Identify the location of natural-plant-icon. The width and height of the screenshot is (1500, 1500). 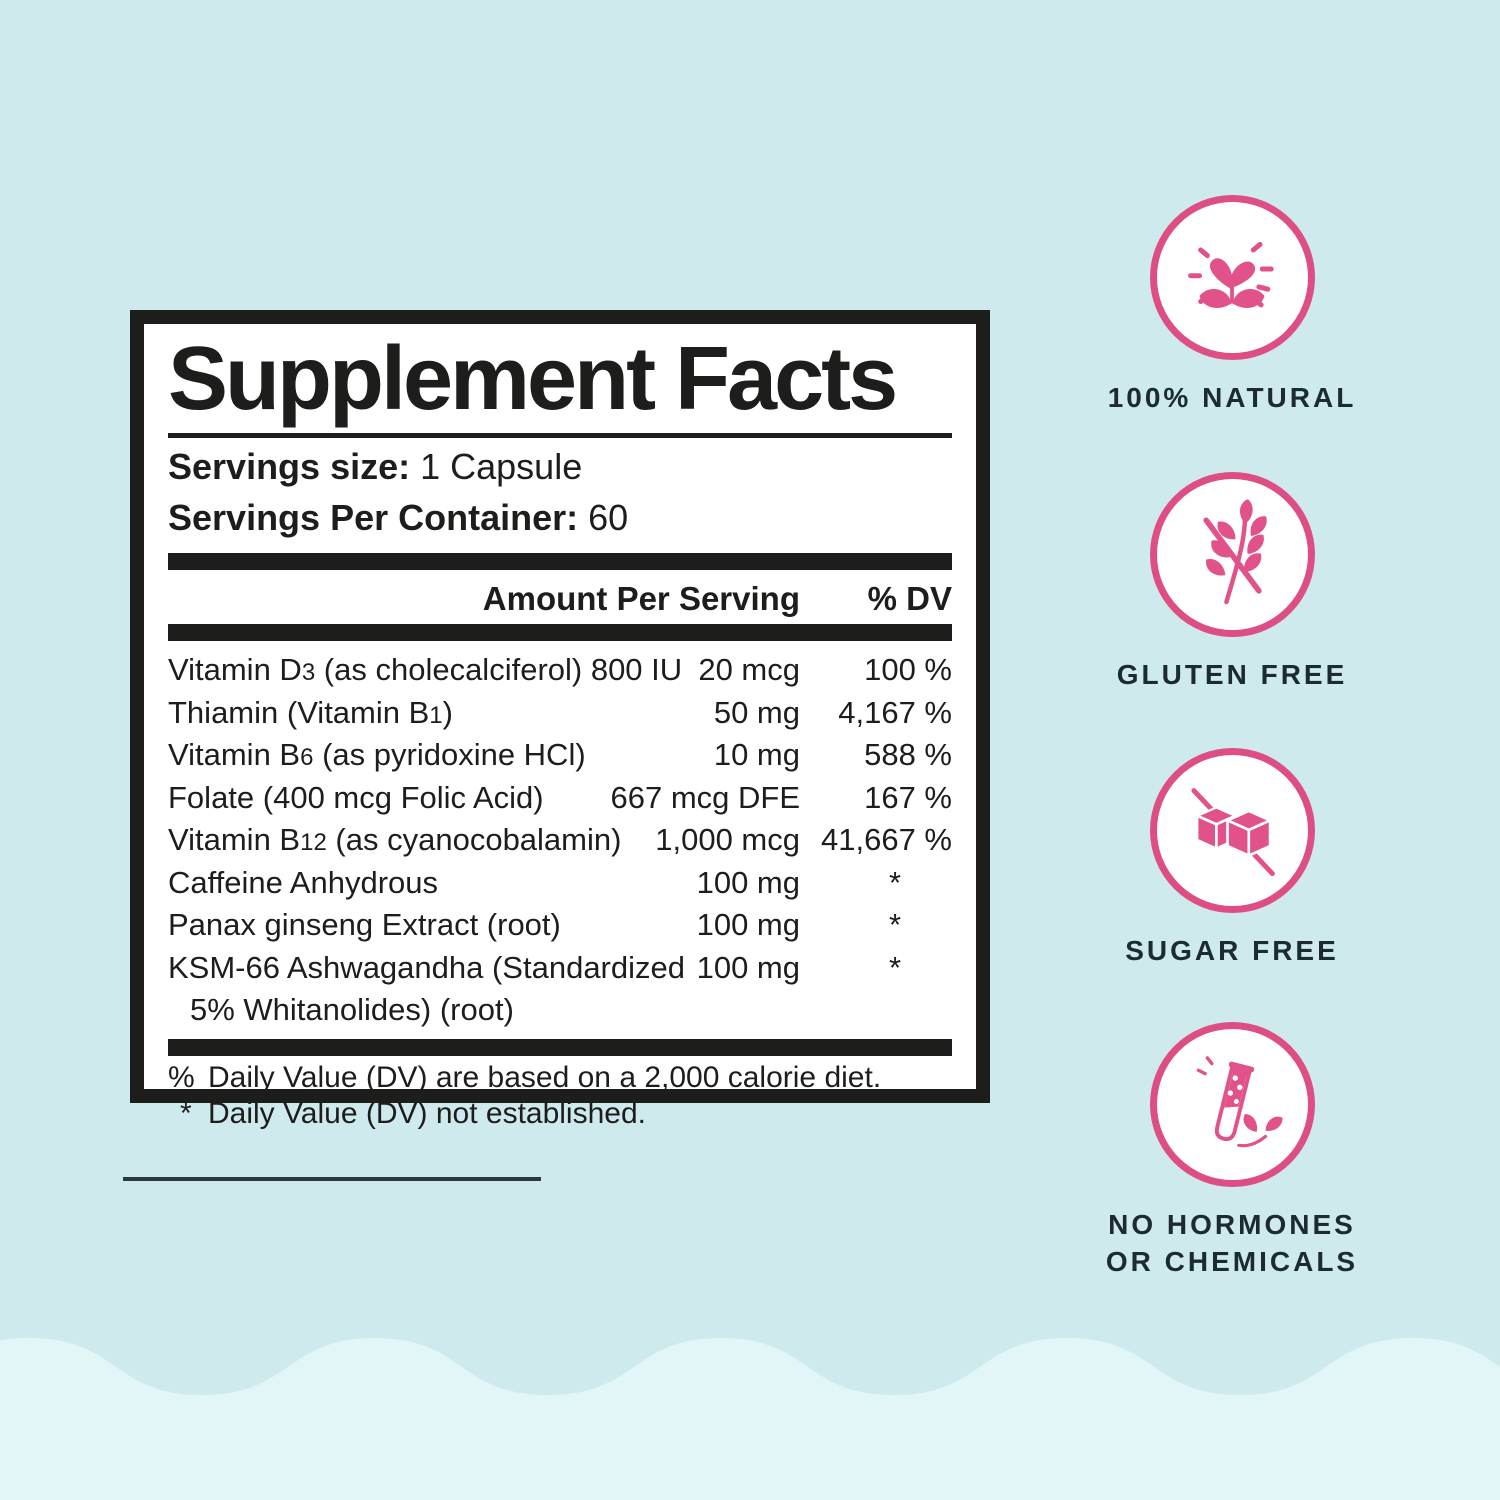
(1231, 274).